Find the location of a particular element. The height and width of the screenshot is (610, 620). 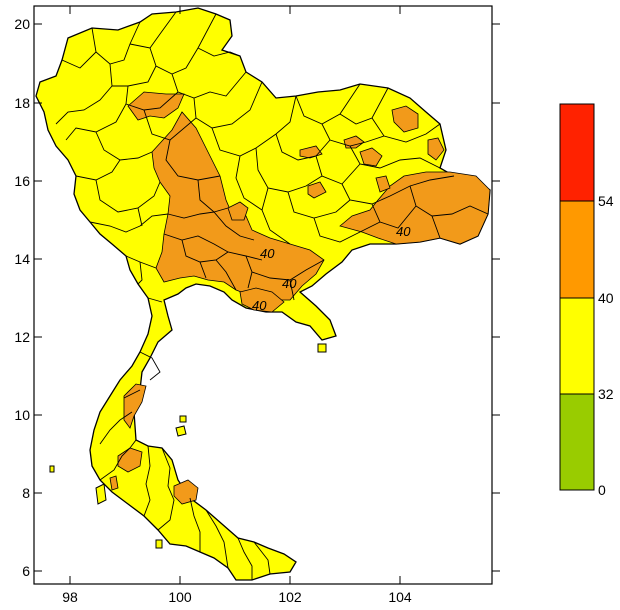

y-tick-label: 20 is located at coordinates (22, 24).